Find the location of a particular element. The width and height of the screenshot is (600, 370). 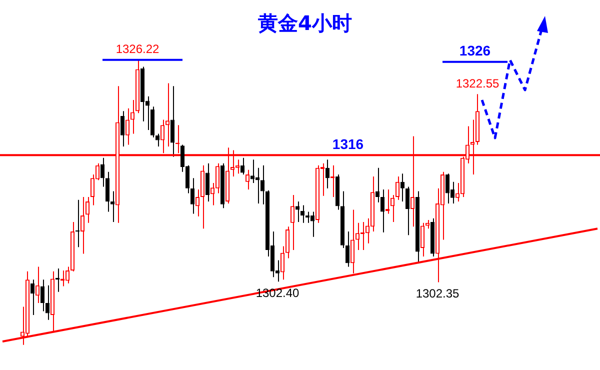

annotation: 1316 is located at coordinates (348, 144).